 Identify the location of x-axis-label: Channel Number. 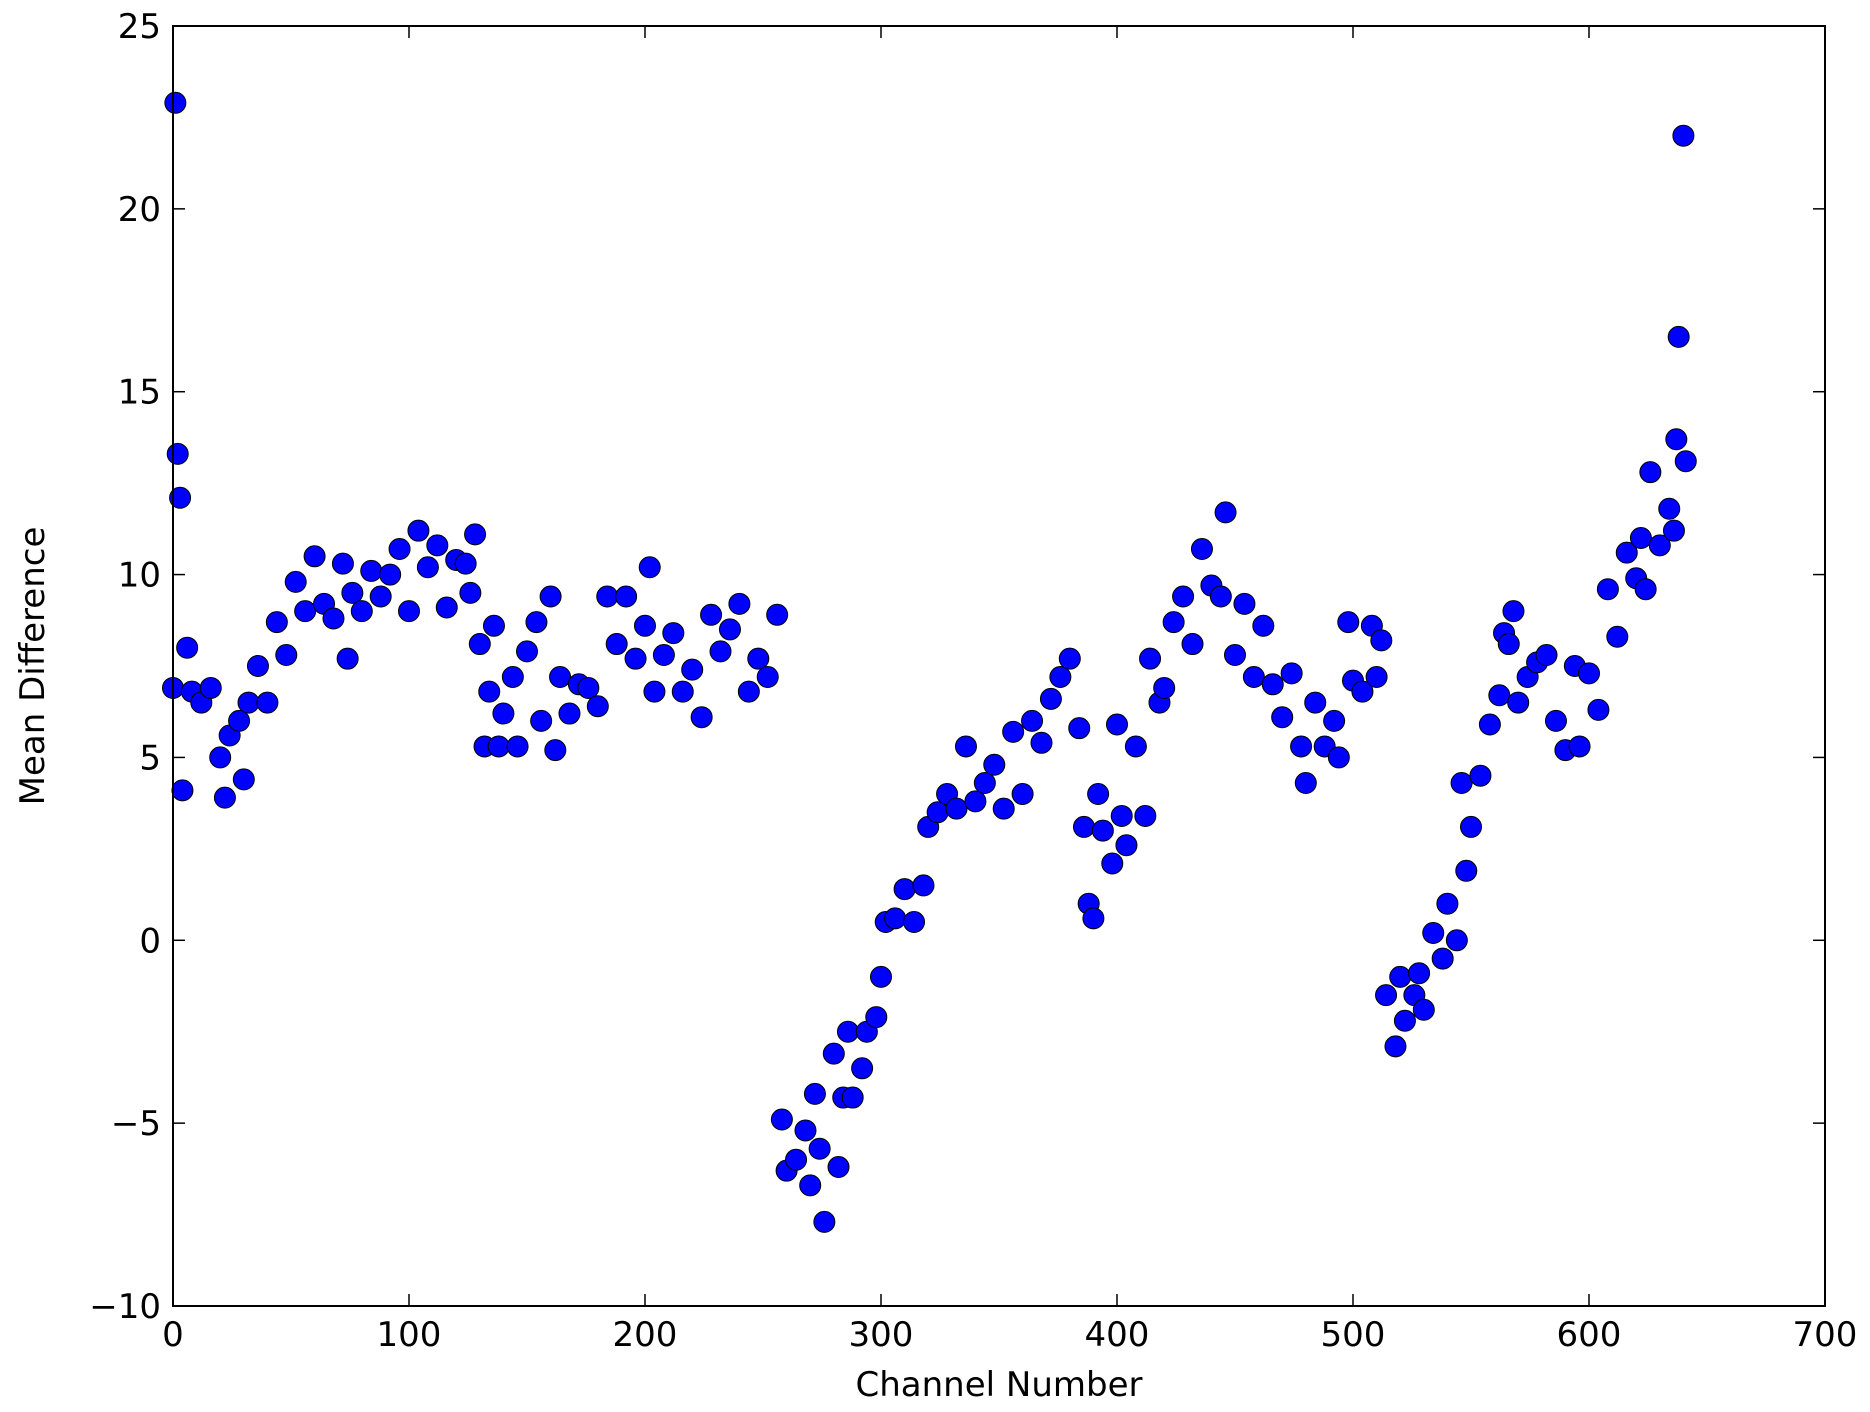
(999, 1385).